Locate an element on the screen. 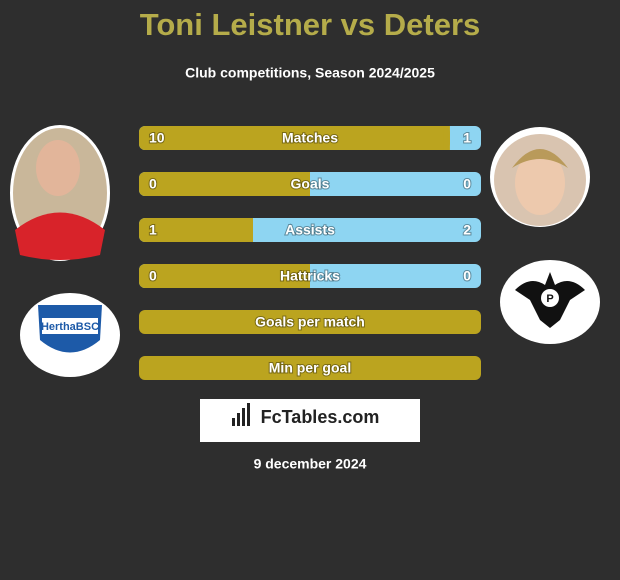 This screenshot has width=620, height=580. svg-text: P is located at coordinates (549, 299).